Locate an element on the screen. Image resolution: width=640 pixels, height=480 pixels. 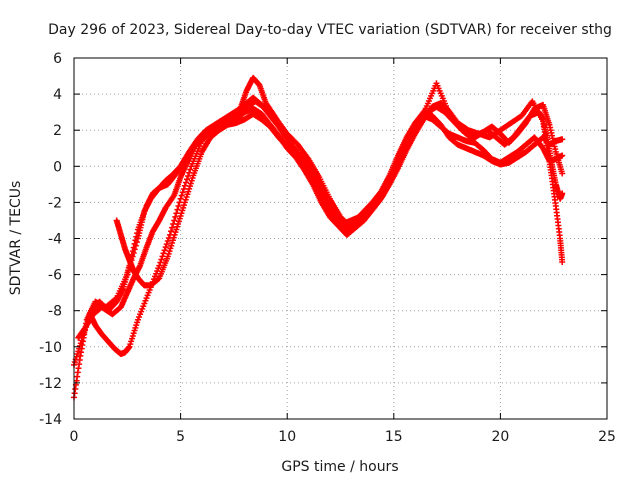
y-tick-label: -4 is located at coordinates (55, 240).